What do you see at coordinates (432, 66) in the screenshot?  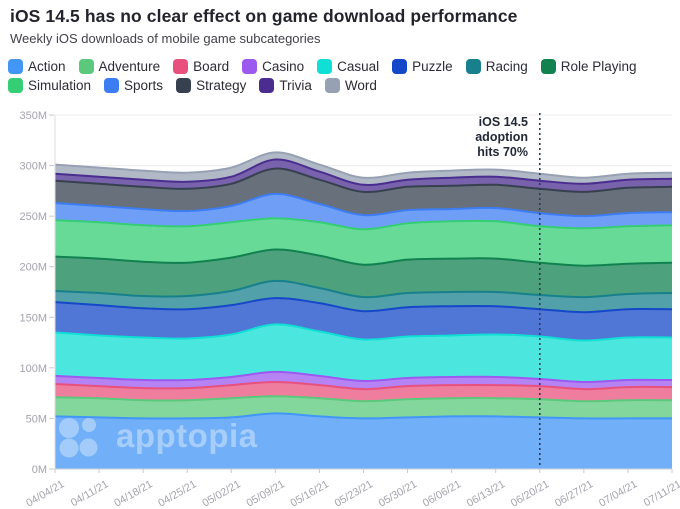 I see `legend-label: Puzzle` at bounding box center [432, 66].